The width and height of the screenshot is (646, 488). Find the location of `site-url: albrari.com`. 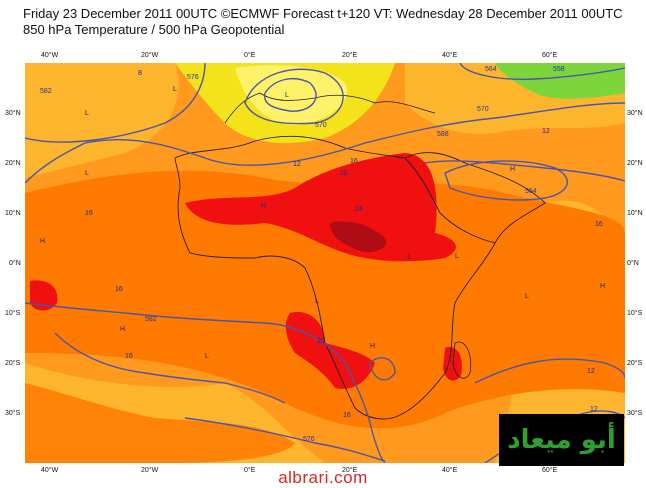

site-url: albrari.com is located at coordinates (323, 477).